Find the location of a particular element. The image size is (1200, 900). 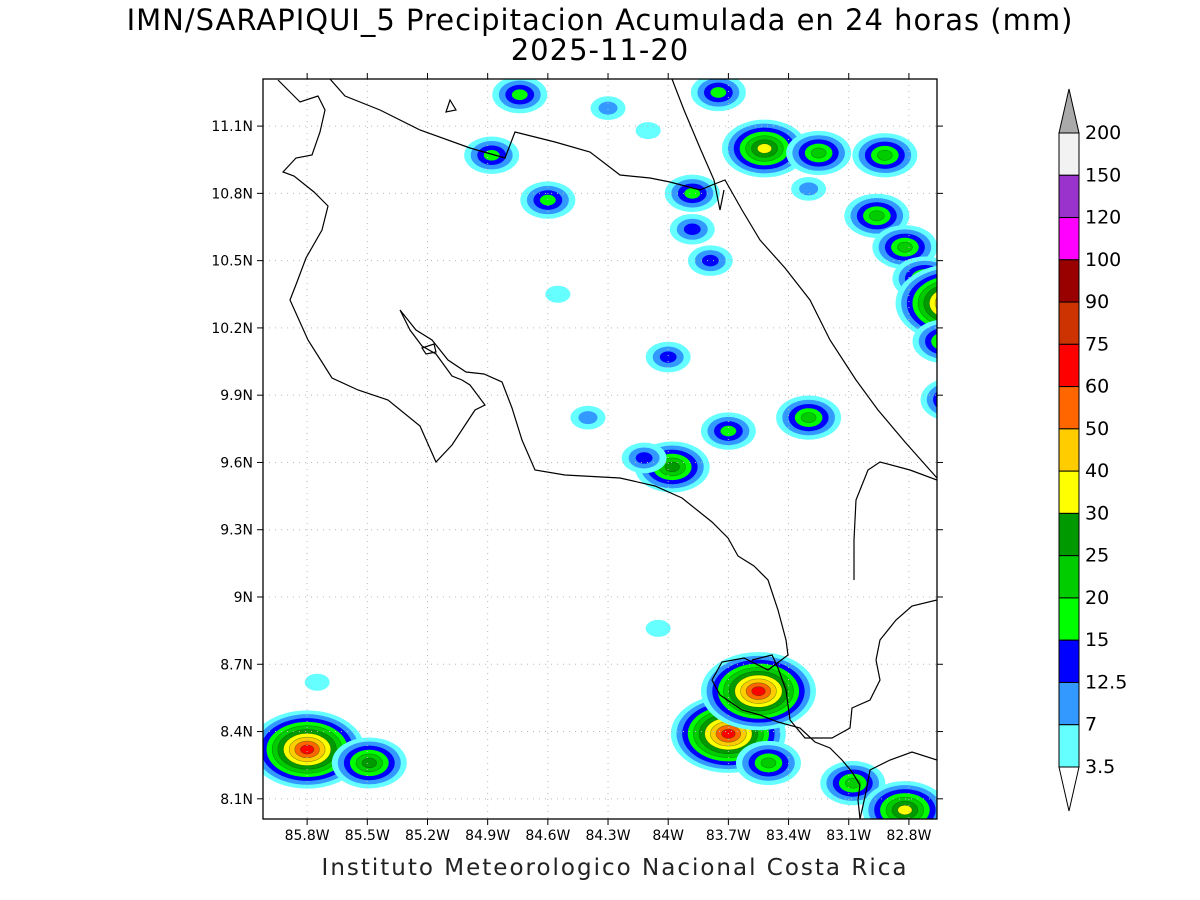

burica-peninsula is located at coordinates (898, 785).